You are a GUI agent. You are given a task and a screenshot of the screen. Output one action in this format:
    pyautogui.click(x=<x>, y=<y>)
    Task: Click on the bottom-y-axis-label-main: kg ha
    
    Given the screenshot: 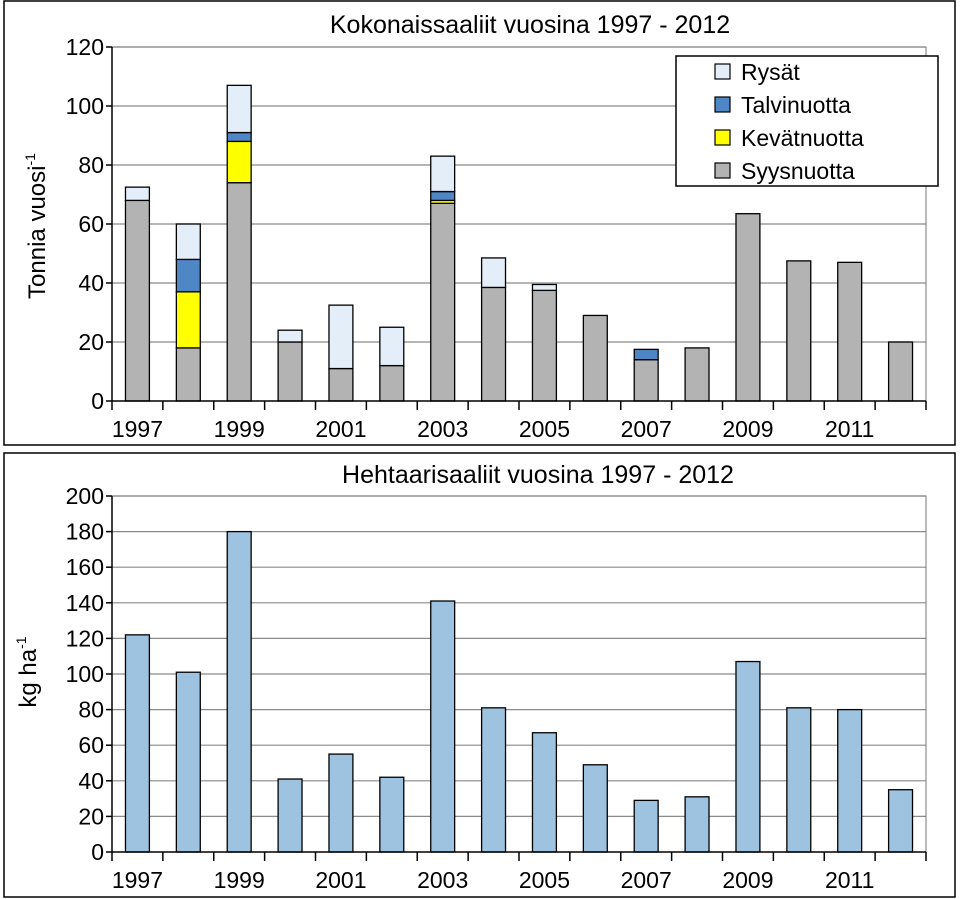 What is the action you would take?
    pyautogui.click(x=28, y=677)
    